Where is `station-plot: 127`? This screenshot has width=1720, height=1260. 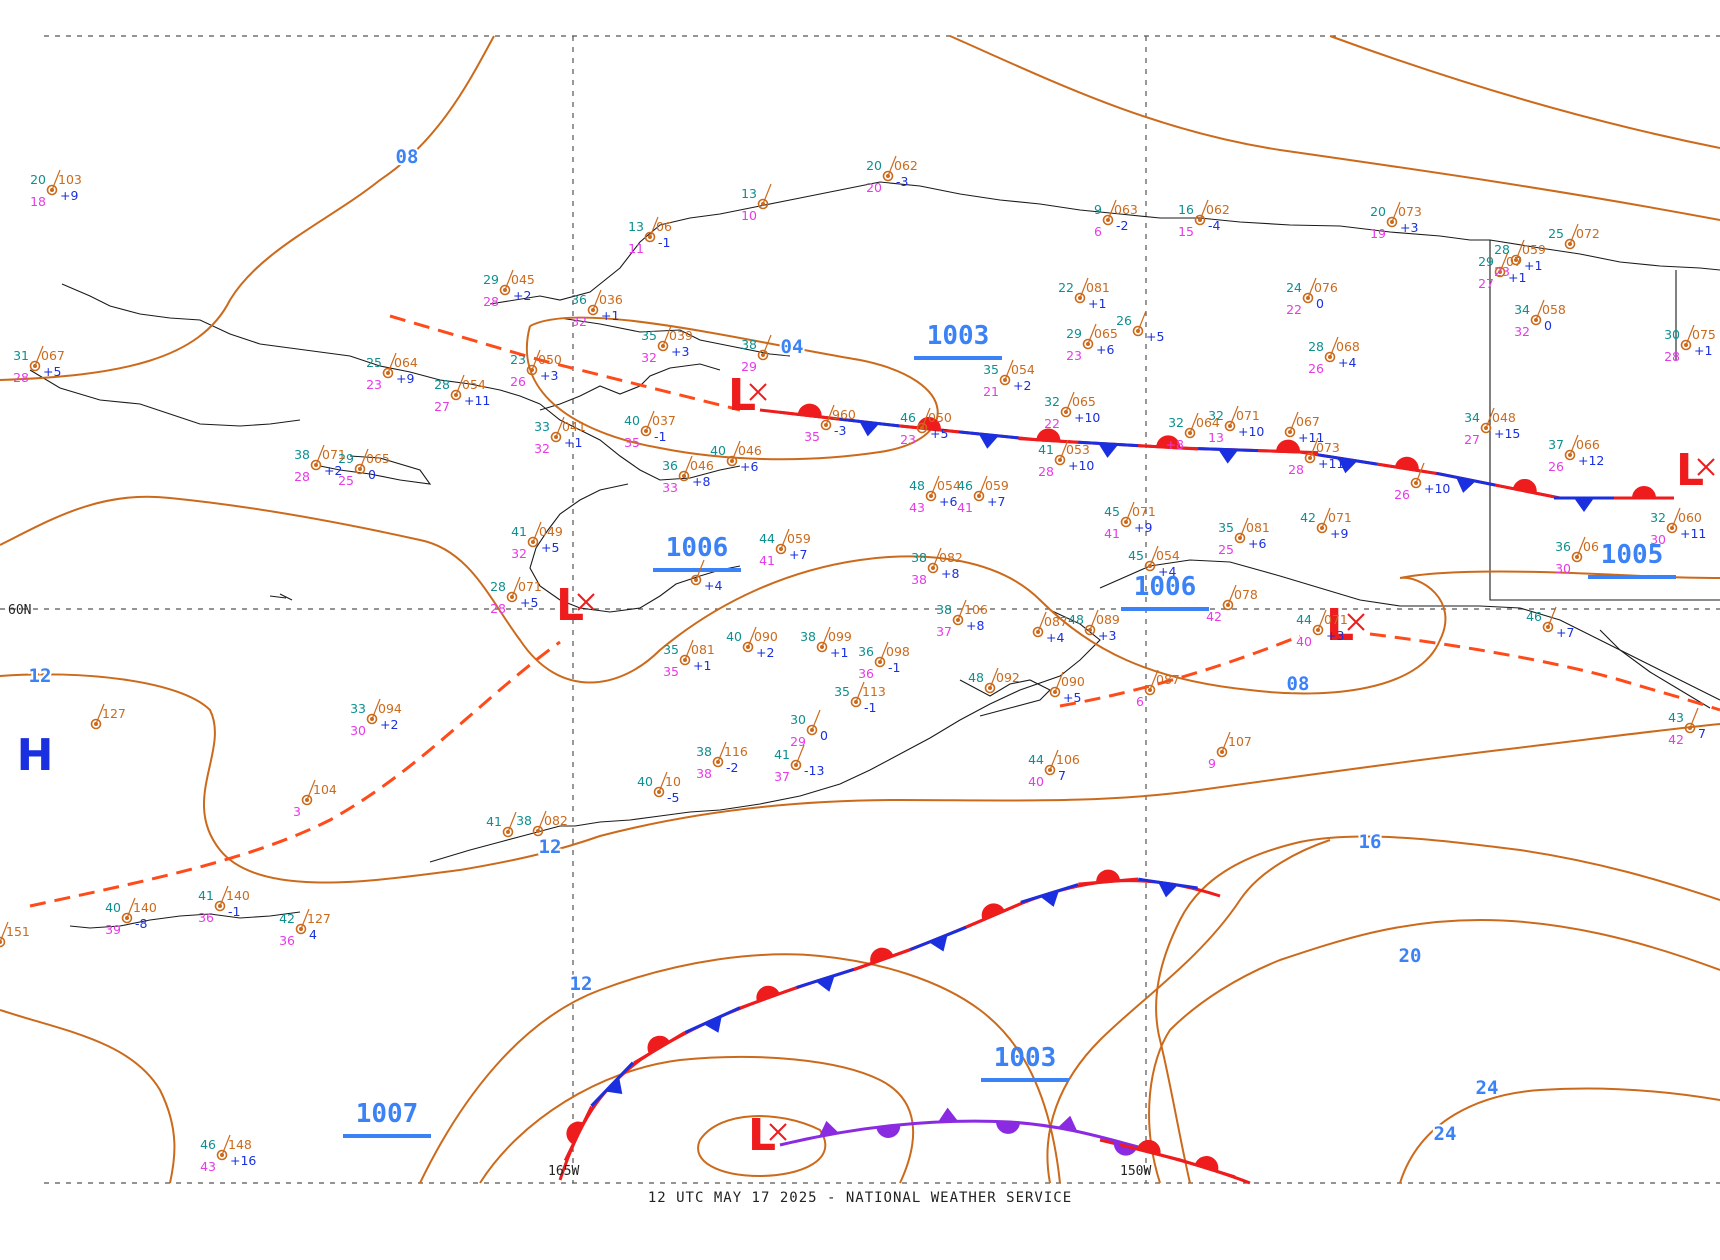
station-plot: 127 is located at coordinates (108, 716).